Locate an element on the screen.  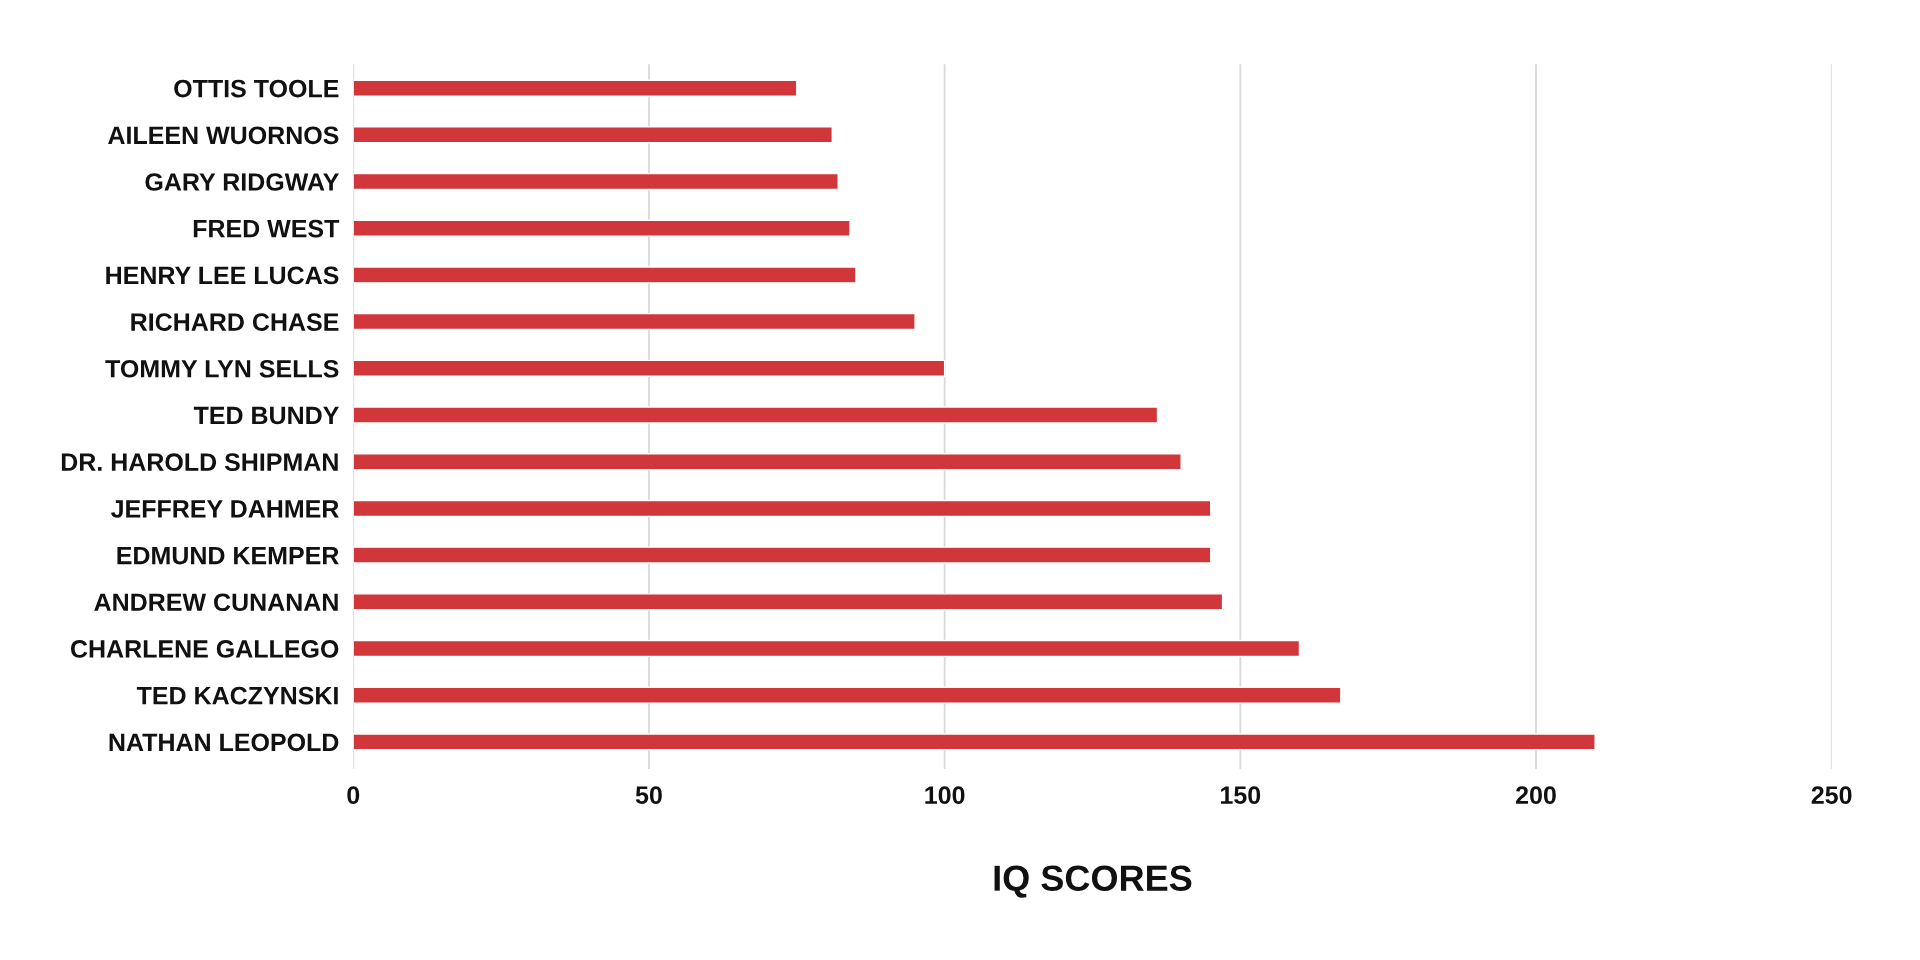
y-tick-label: OTTIS TOOLE is located at coordinates (256, 88).